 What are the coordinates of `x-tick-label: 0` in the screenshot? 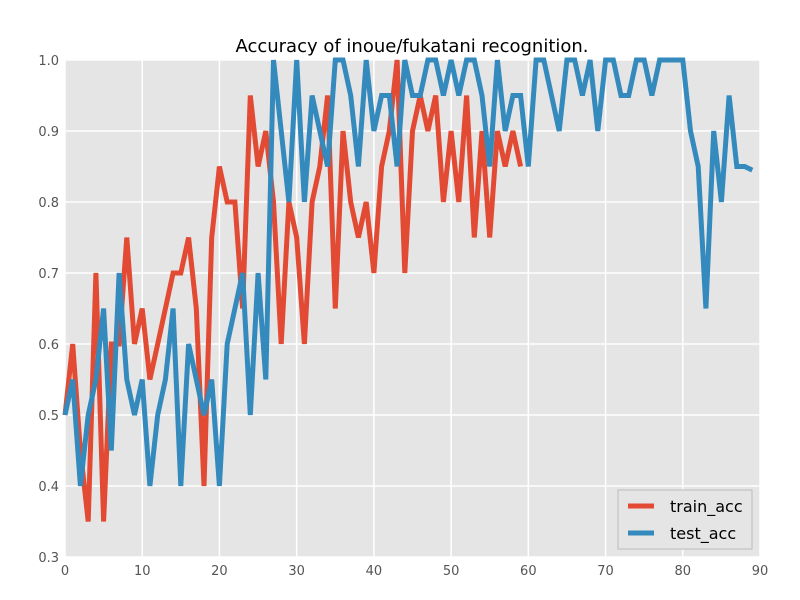 It's located at (65, 571).